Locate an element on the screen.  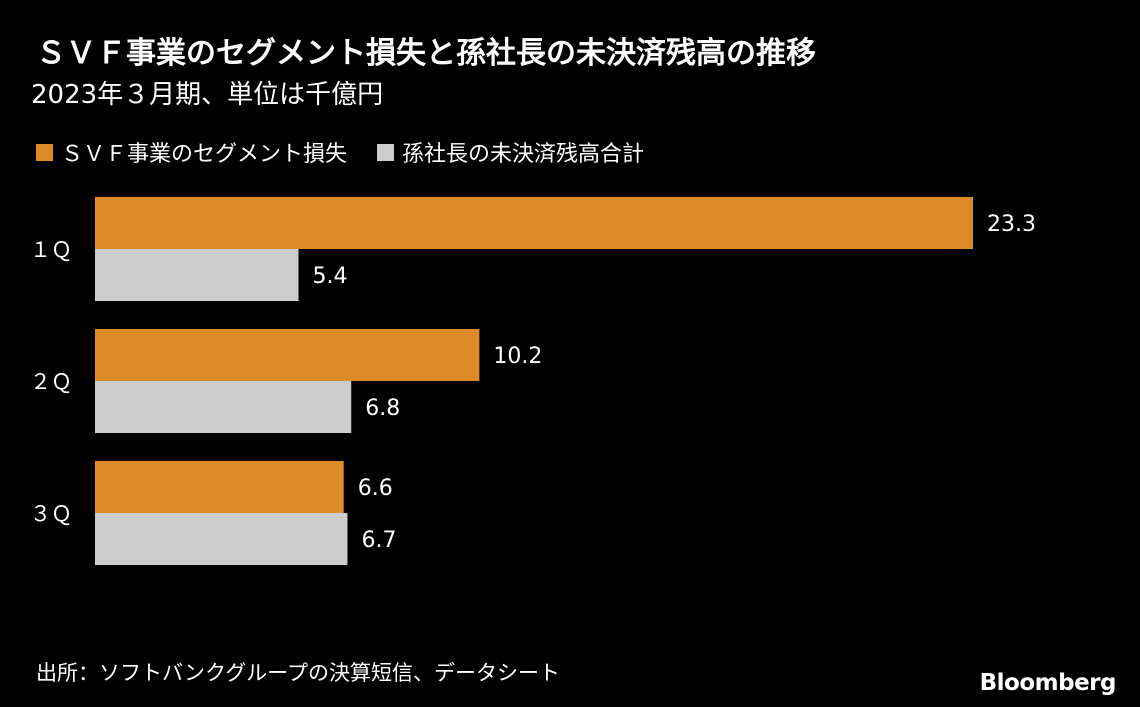
chart-subtitle: 2023年３月期、単位は千億円 is located at coordinates (207, 95).